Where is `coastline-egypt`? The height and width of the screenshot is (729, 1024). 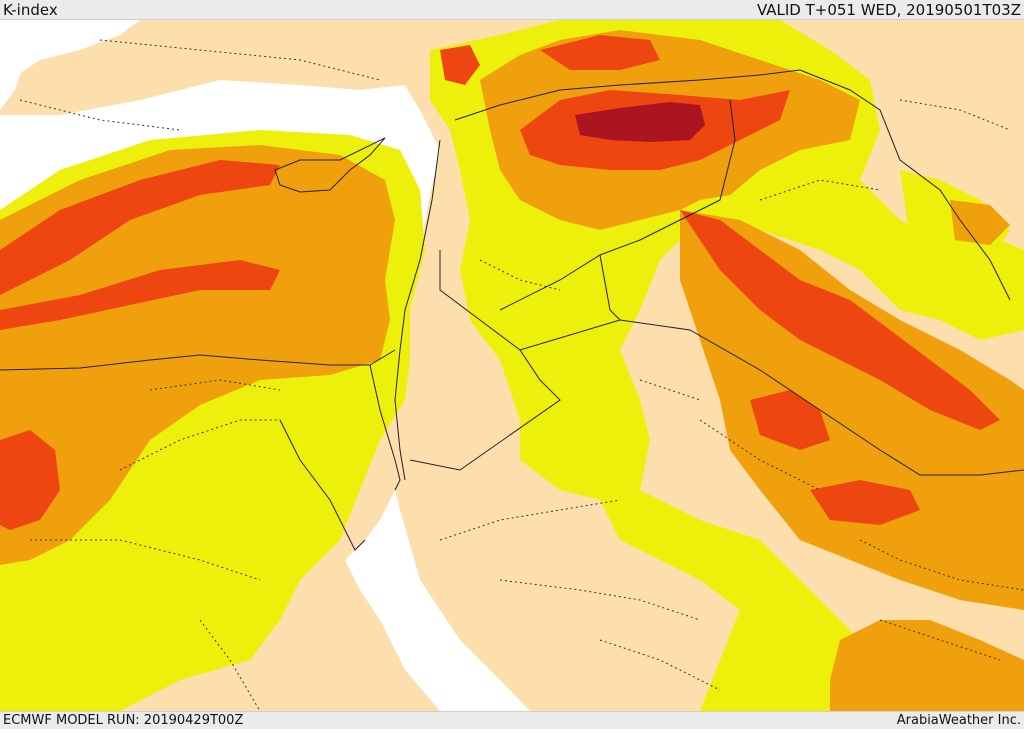 coastline-egypt is located at coordinates (198, 360).